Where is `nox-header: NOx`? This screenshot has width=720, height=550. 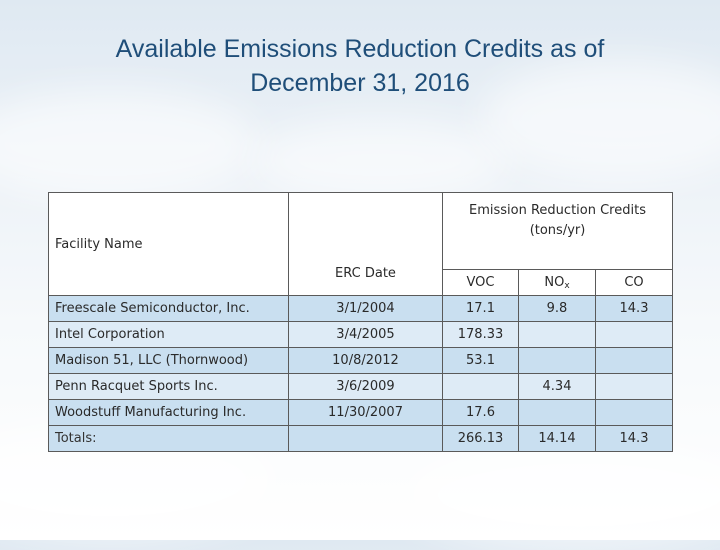
nox-header: NOx is located at coordinates (557, 282).